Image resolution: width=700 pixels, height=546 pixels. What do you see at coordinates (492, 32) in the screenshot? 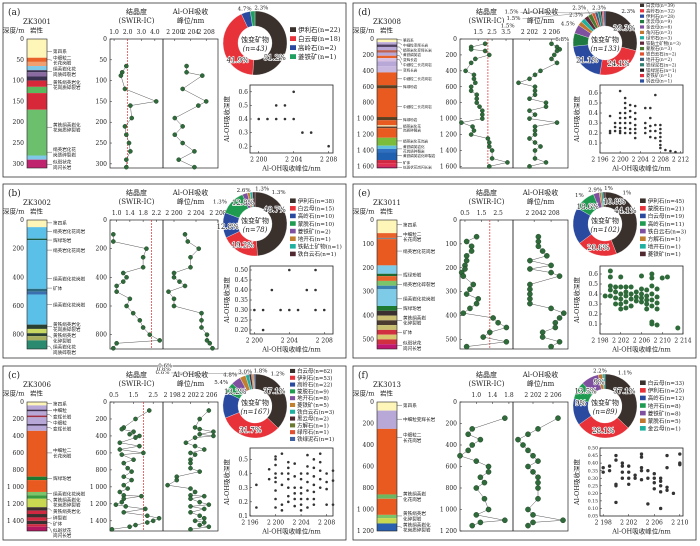
I see `ic-tick-label: 2.5` at bounding box center [492, 32].